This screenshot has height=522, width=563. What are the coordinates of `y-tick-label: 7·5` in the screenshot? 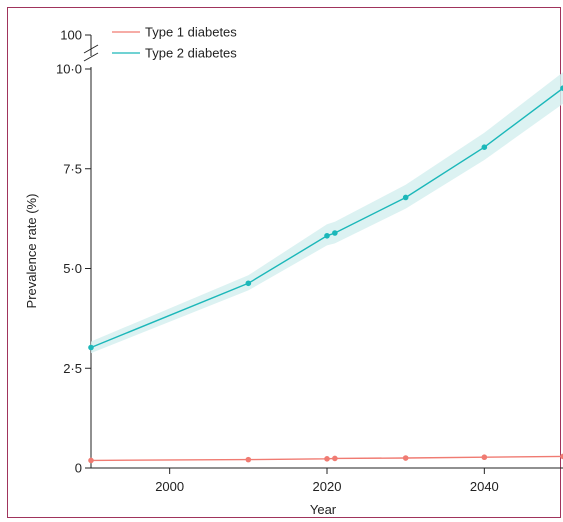 It's located at (72, 168).